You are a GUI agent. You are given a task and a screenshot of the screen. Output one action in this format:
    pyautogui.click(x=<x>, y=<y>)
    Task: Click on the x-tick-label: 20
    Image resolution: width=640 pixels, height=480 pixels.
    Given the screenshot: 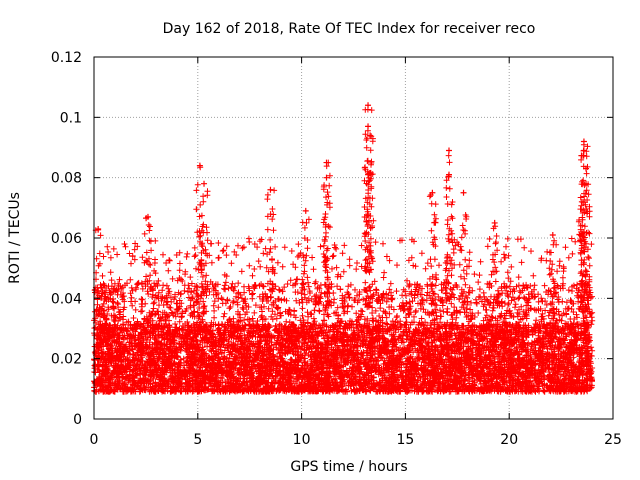 What is the action you would take?
    pyautogui.click(x=509, y=440)
    